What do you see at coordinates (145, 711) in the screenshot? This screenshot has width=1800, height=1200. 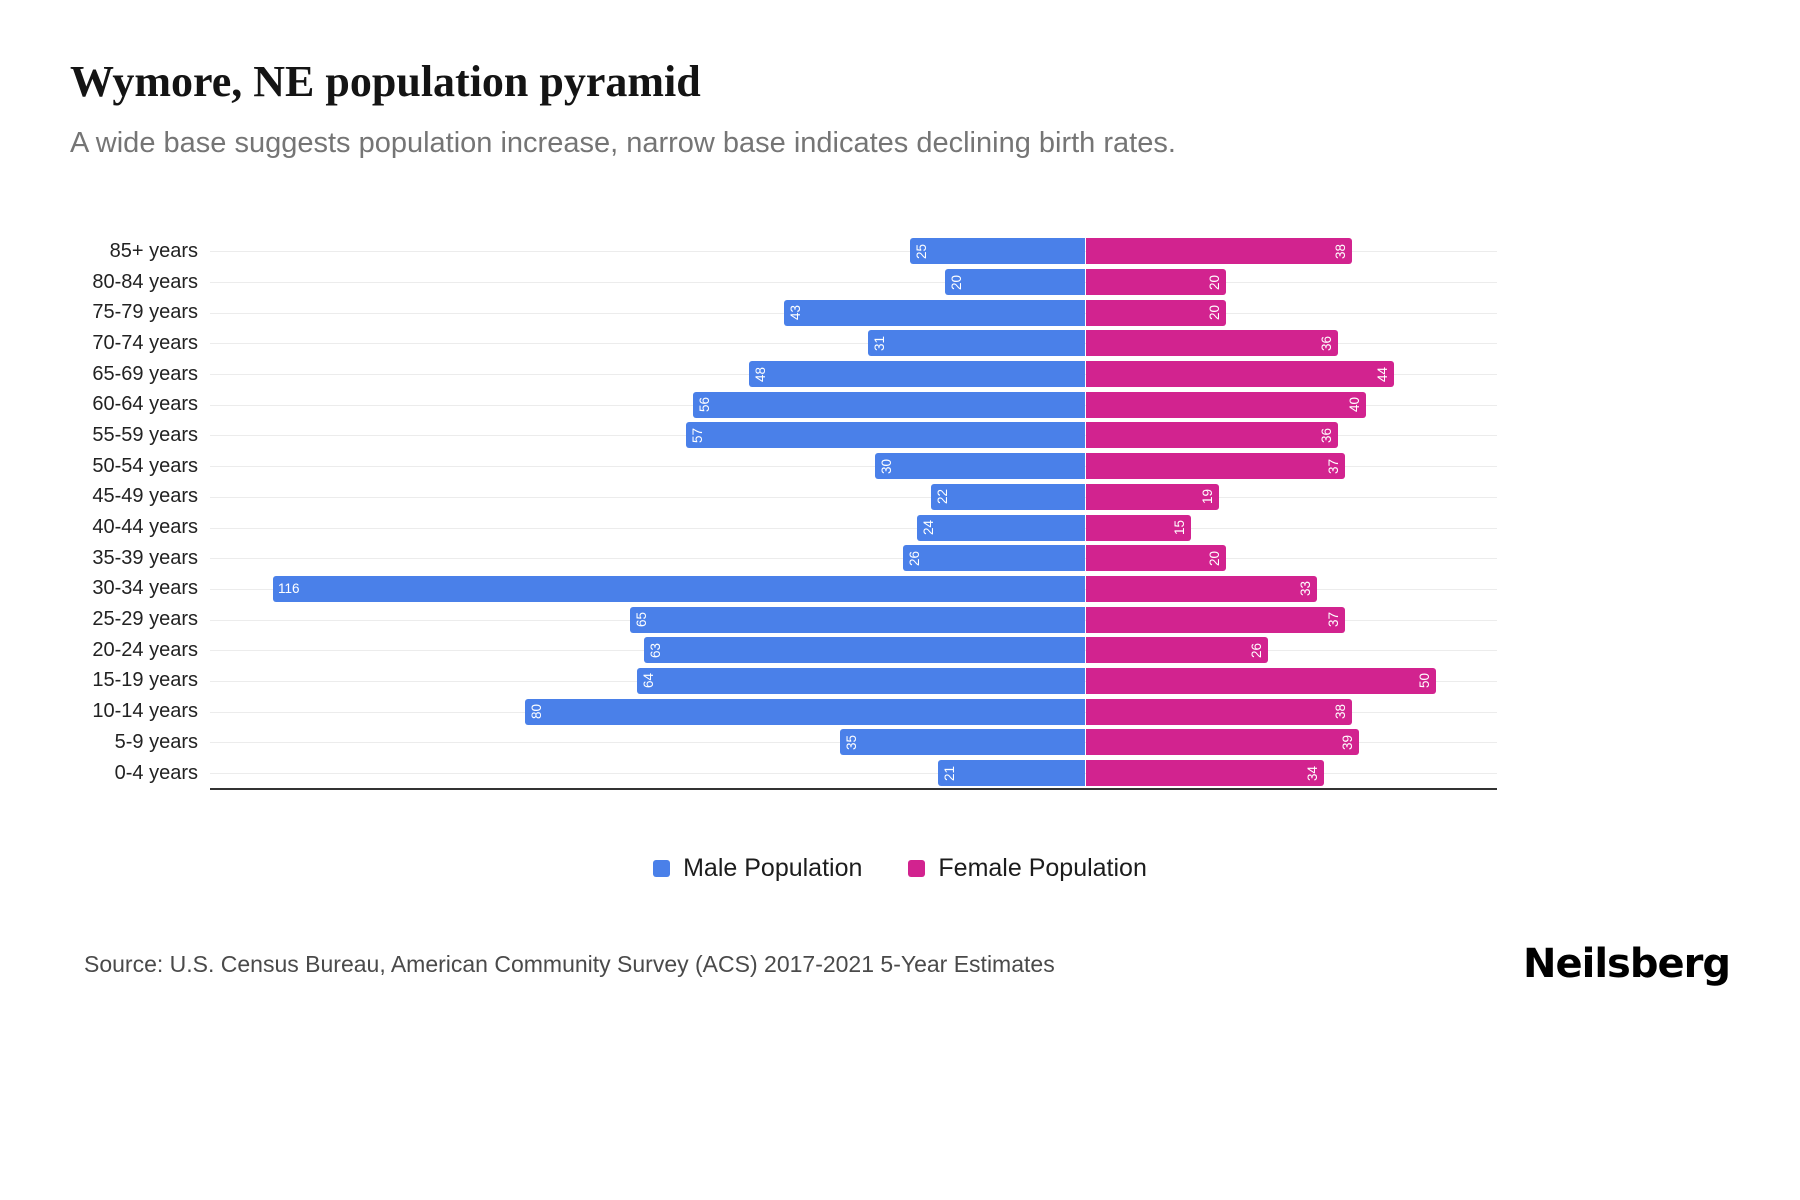 I see `age-group-label: 10-14 years` at bounding box center [145, 711].